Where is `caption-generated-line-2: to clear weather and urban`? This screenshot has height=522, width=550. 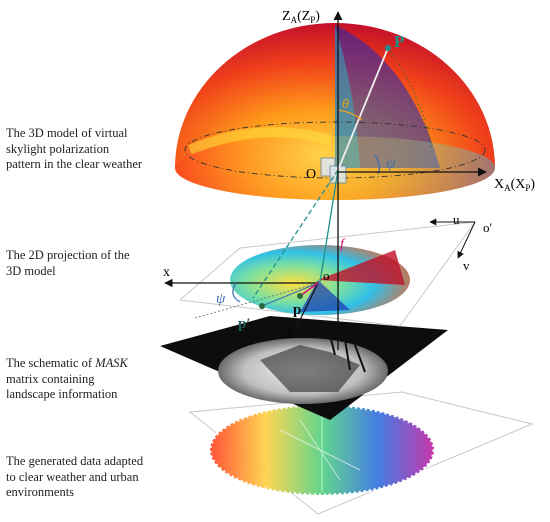
caption-generated-line-2: to clear weather and urban is located at coordinates (72, 476).